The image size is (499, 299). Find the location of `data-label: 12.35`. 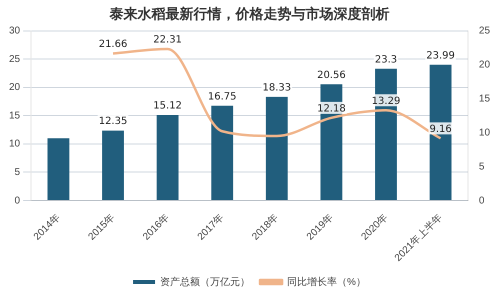

data-label: 12.35 is located at coordinates (113, 122).